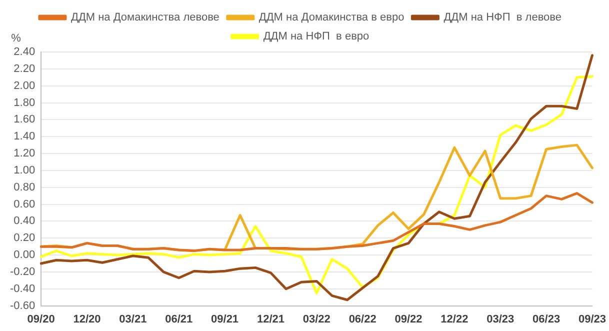 The height and width of the screenshot is (331, 609). Describe the element at coordinates (179, 319) in the screenshot. I see `x-tick-label: 06/21` at that location.